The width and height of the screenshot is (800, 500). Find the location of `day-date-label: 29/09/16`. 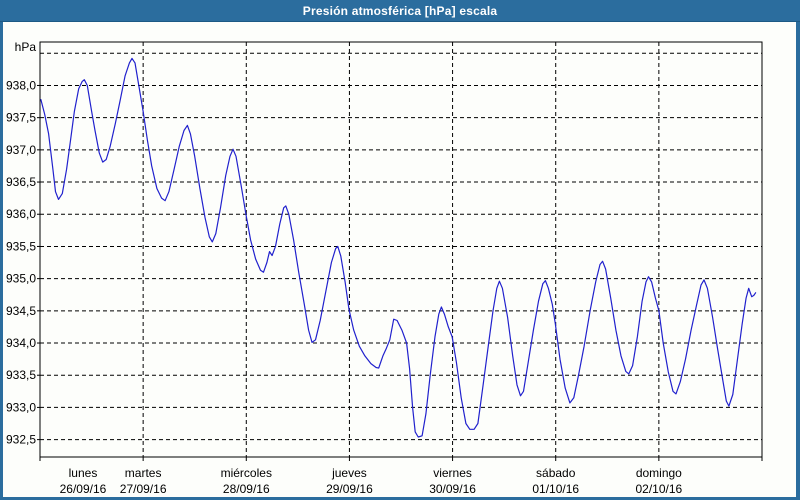

day-date-label: 29/09/16 is located at coordinates (349, 489).